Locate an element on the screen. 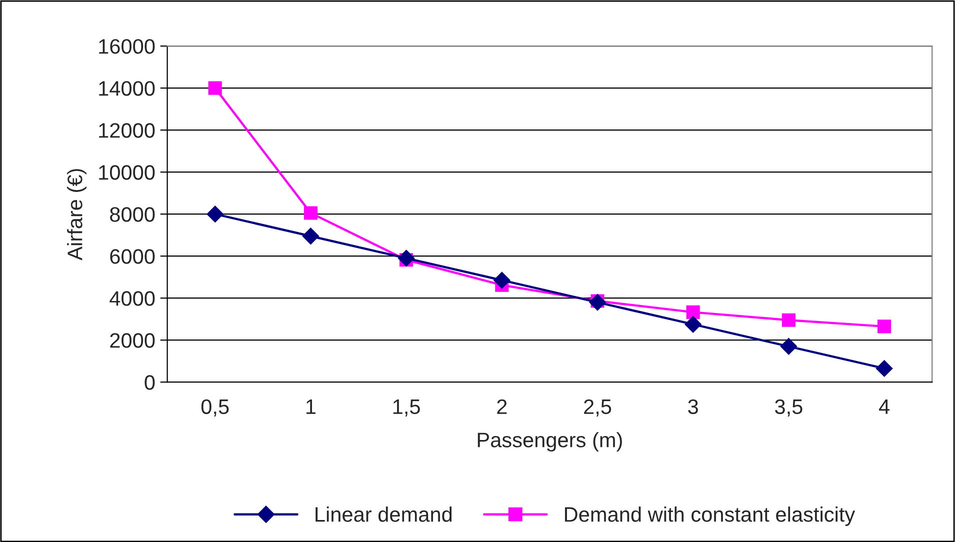  x-tick-label: 1 is located at coordinates (311, 407).